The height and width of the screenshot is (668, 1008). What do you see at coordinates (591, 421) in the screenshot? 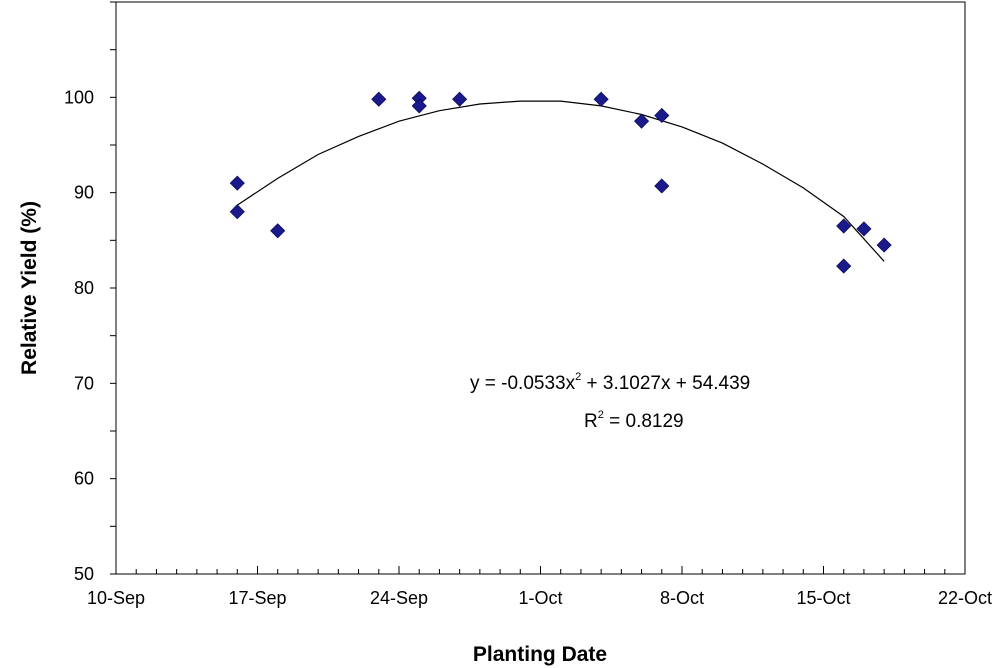
I see `r2-base: R` at bounding box center [591, 421].